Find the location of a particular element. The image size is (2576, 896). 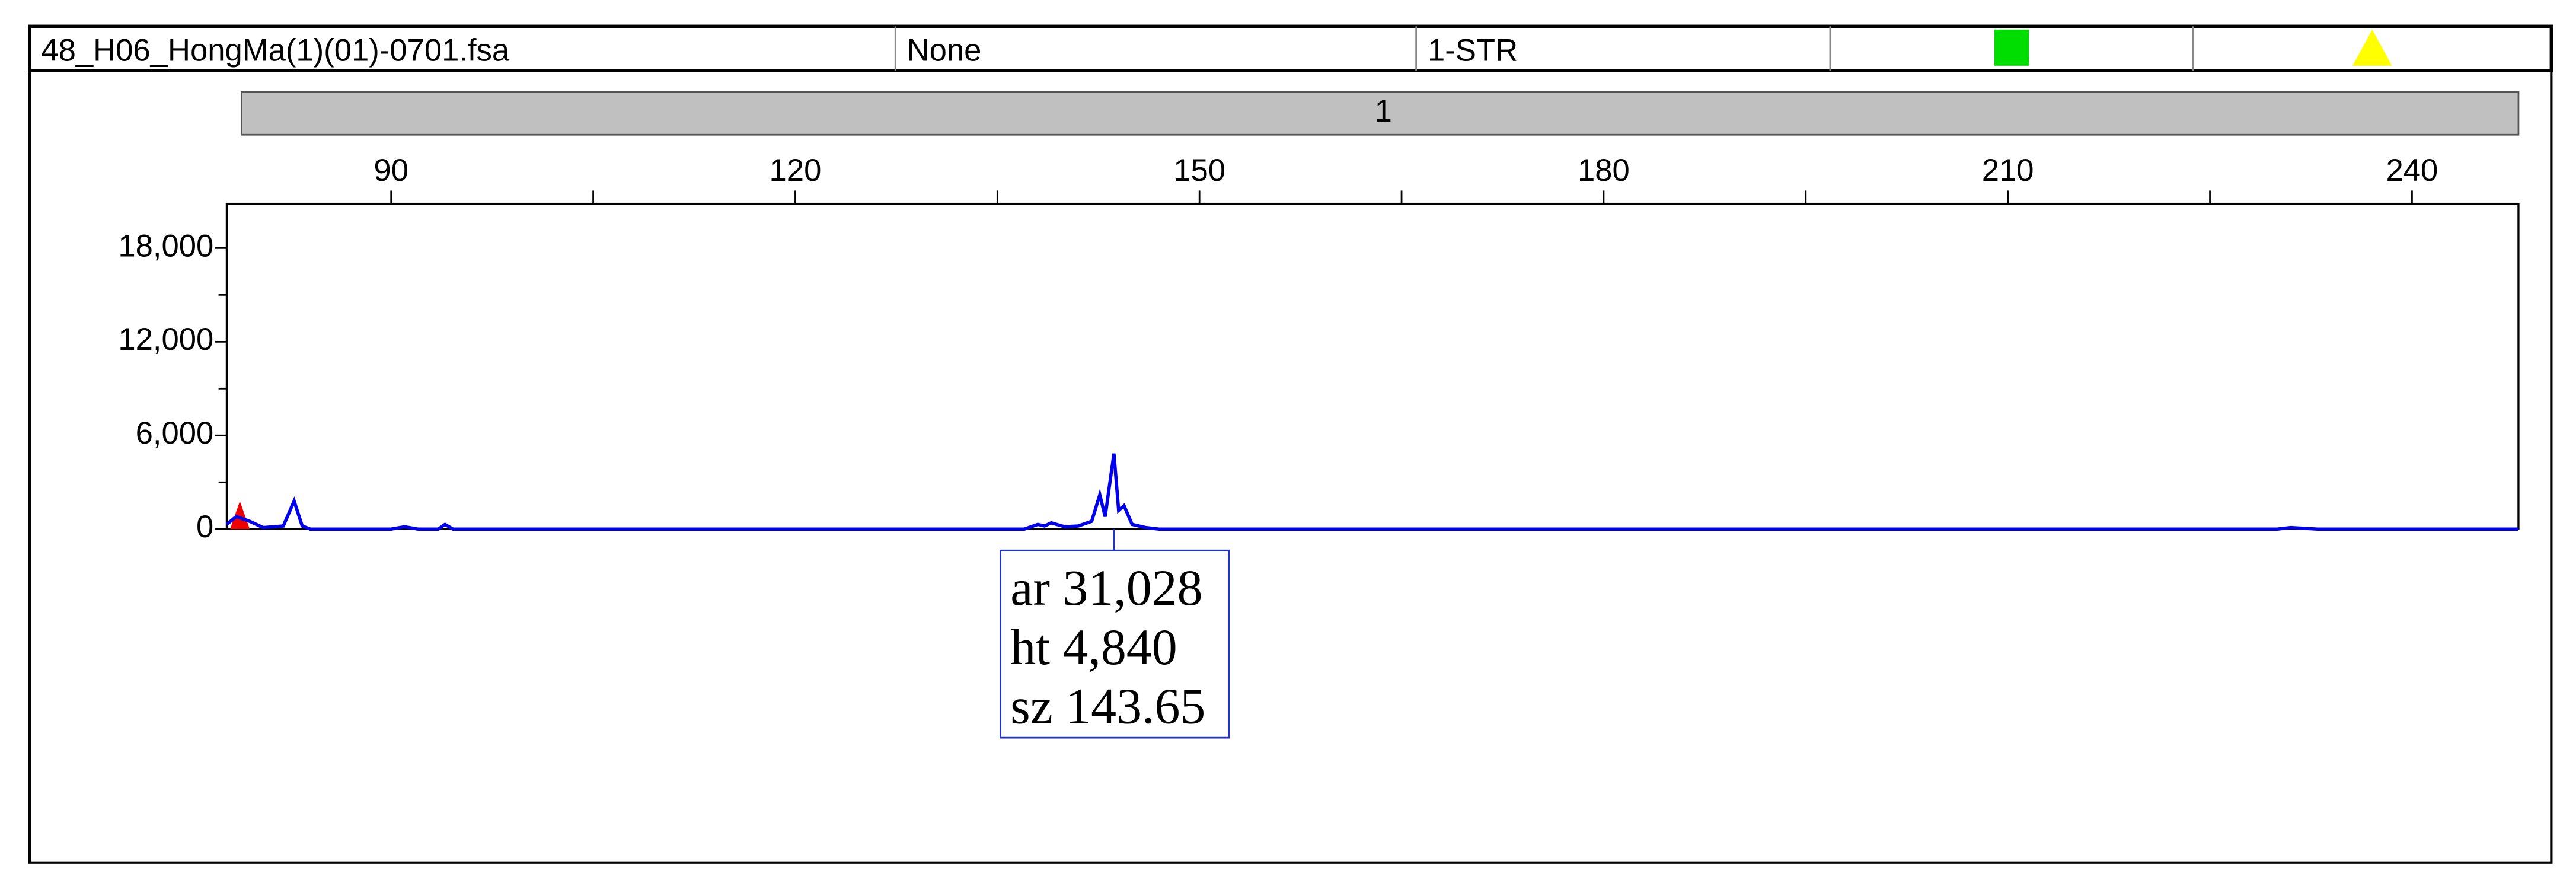

header-row is located at coordinates (1290, 48).